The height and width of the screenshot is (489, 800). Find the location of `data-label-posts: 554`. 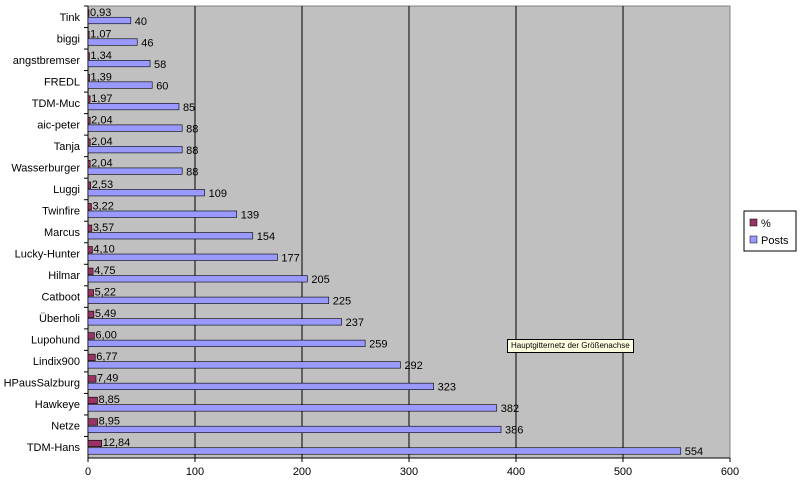

data-label-posts: 554 is located at coordinates (694, 452).